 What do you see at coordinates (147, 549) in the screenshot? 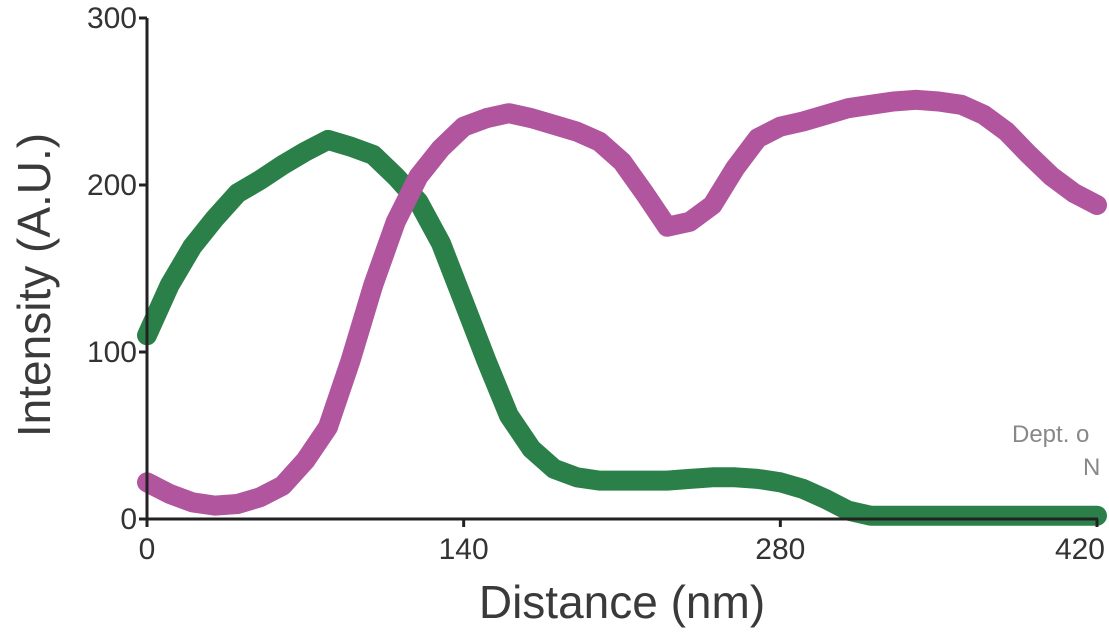
I see `x-tick-label: 0` at bounding box center [147, 549].